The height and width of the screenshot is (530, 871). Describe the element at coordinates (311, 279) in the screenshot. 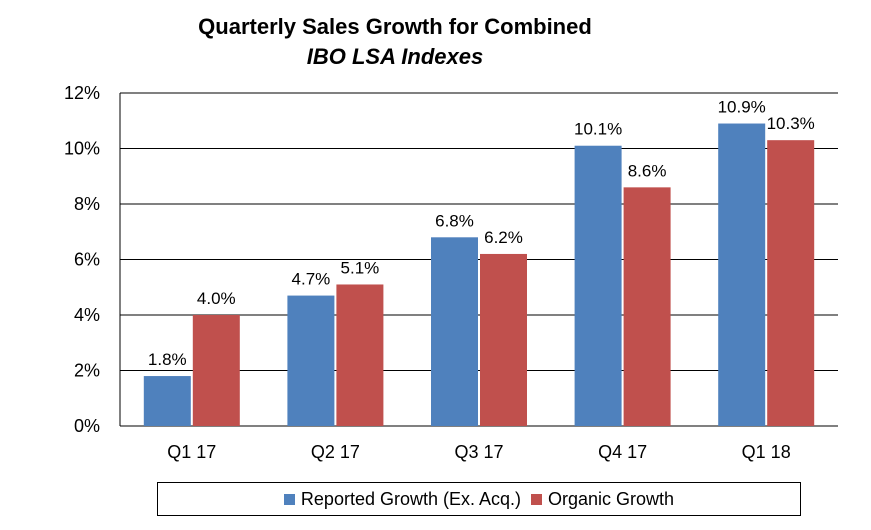

I see `data-label: 4.7%` at that location.